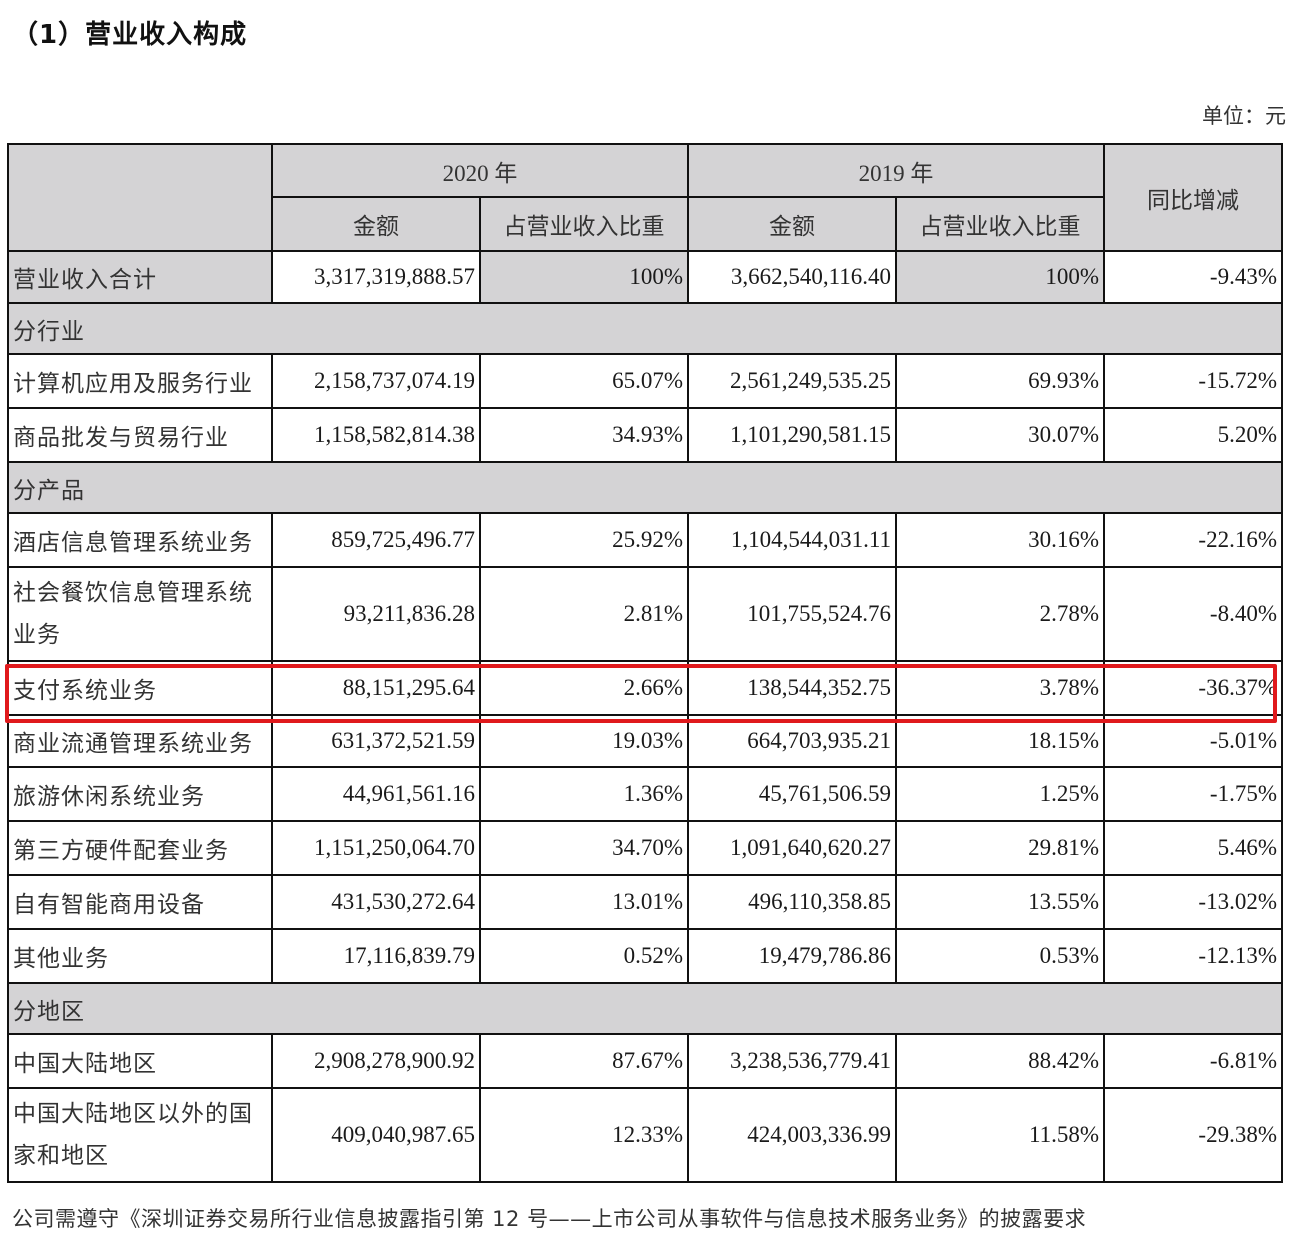 Image resolution: width=1290 pixels, height=1244 pixels. Describe the element at coordinates (792, 277) in the screenshot. I see `amount-2019: 3,662,540,116.40` at that location.